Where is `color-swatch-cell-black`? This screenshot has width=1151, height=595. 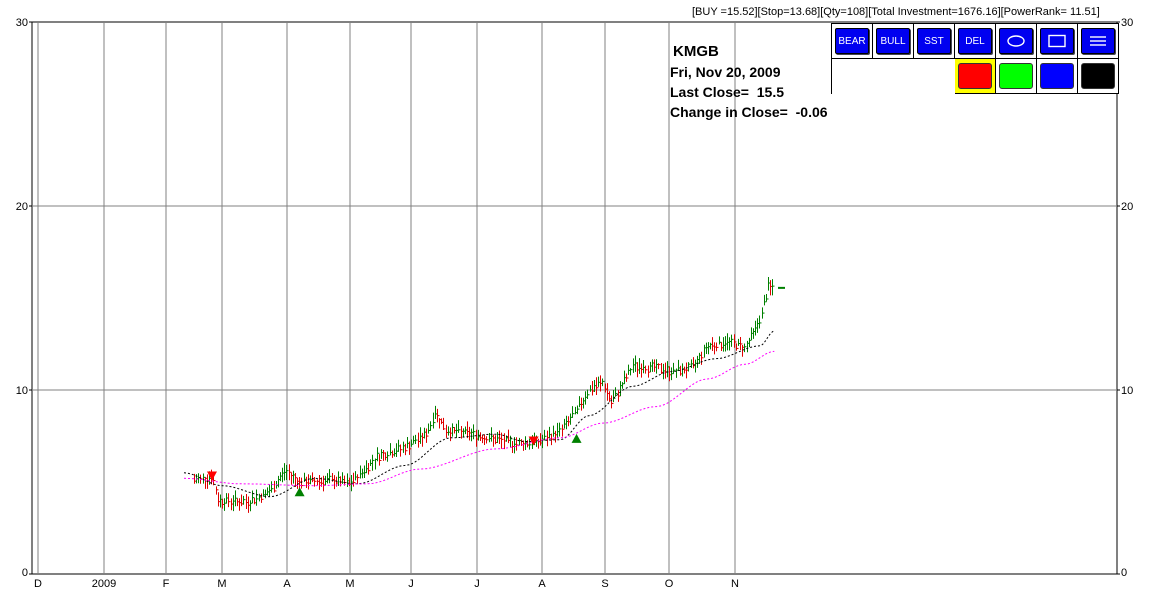 color-swatch-cell-black is located at coordinates (1098, 76).